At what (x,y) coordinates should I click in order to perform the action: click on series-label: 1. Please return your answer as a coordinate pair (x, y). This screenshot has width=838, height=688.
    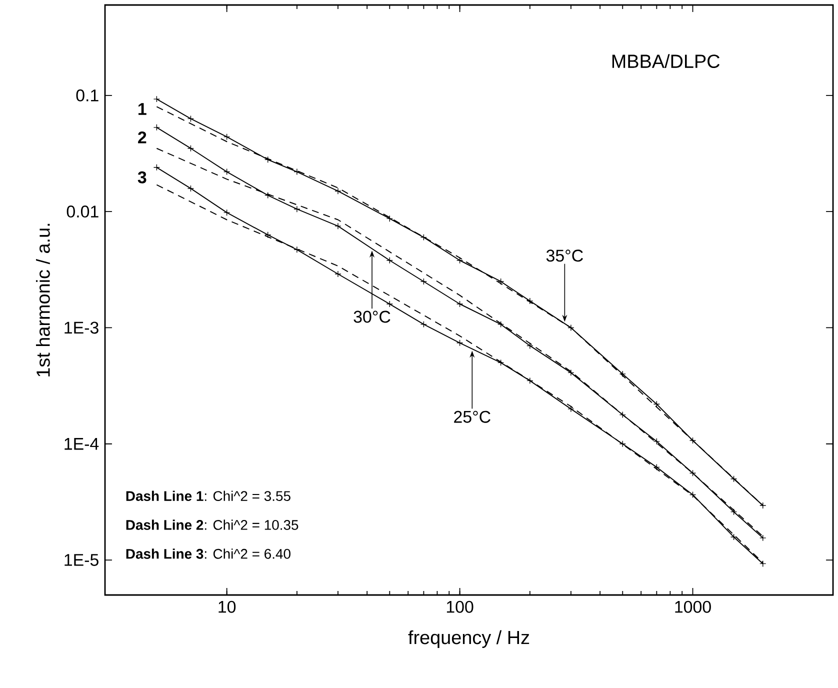
    Looking at the image, I should click on (142, 109).